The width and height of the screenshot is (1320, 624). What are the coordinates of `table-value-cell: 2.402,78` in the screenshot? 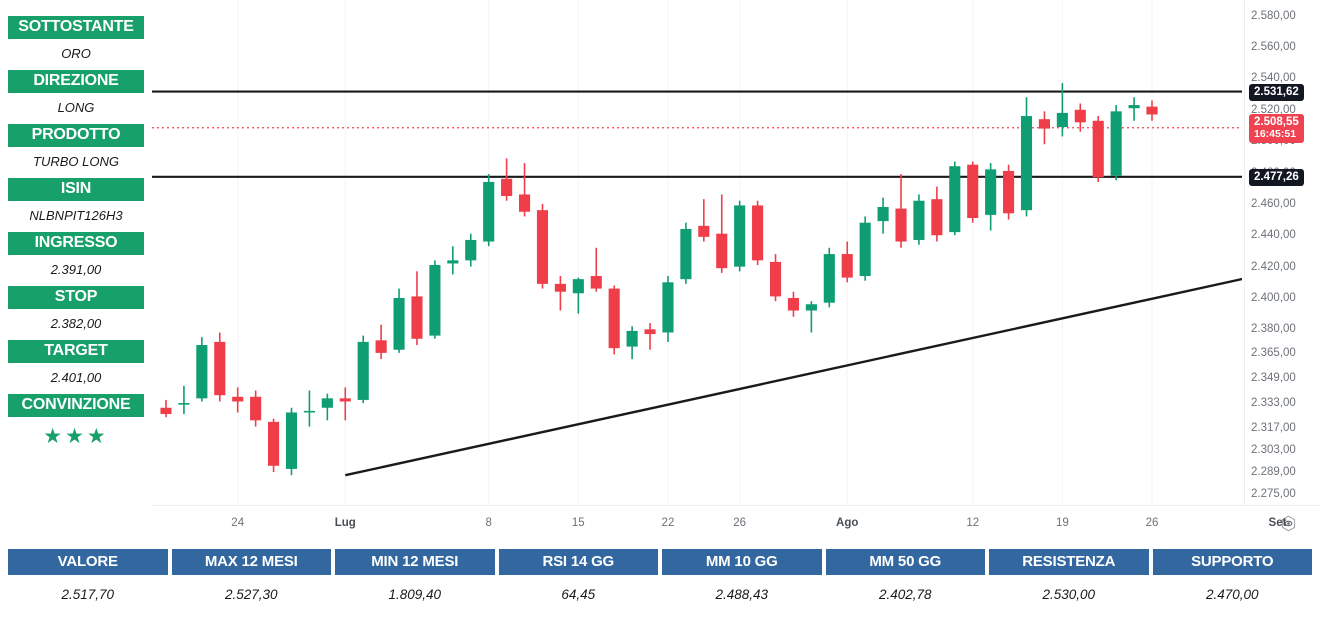 It's located at (905, 595).